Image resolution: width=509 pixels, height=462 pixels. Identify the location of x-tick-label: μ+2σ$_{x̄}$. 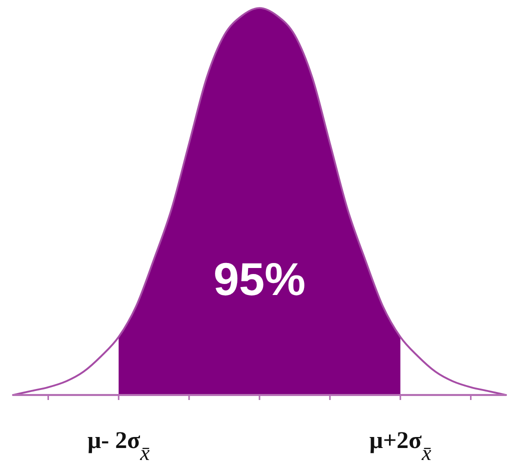
(400, 445).